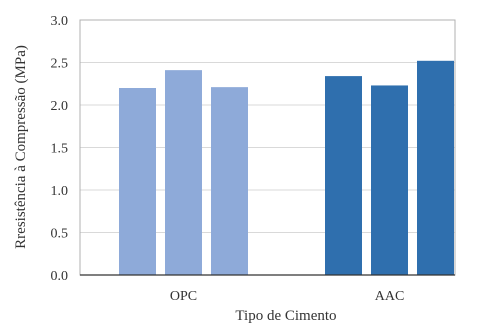  Describe the element at coordinates (60, 276) in the screenshot. I see `y-tick-label: 0.0` at that location.